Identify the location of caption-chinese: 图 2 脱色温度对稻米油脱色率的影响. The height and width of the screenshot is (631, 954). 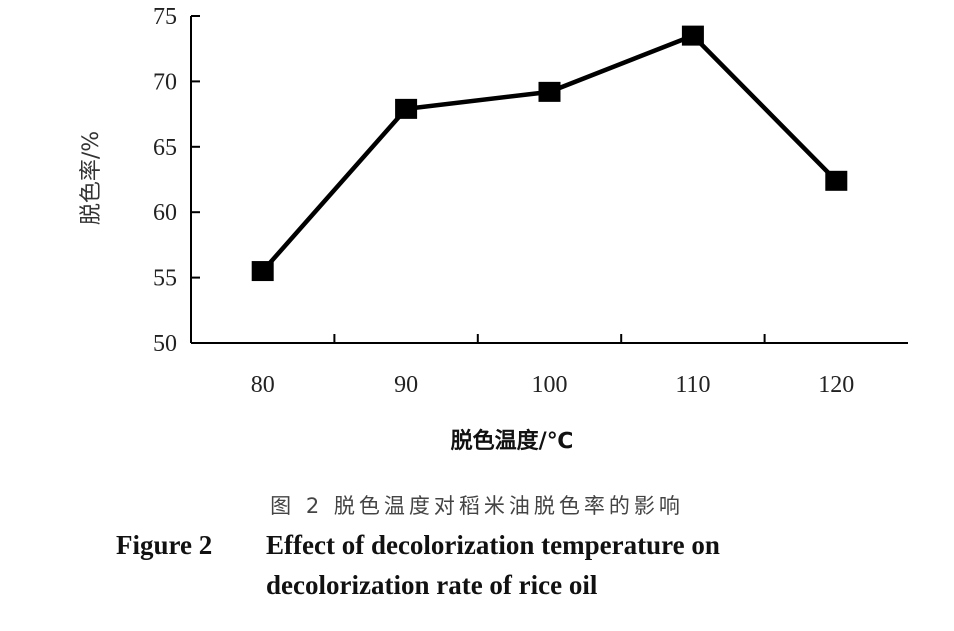
(477, 506).